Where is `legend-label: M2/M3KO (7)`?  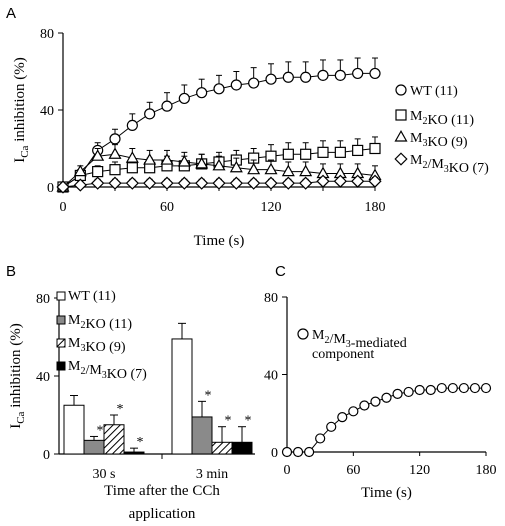 legend-label: M2/M3KO (7) is located at coordinates (107, 370).